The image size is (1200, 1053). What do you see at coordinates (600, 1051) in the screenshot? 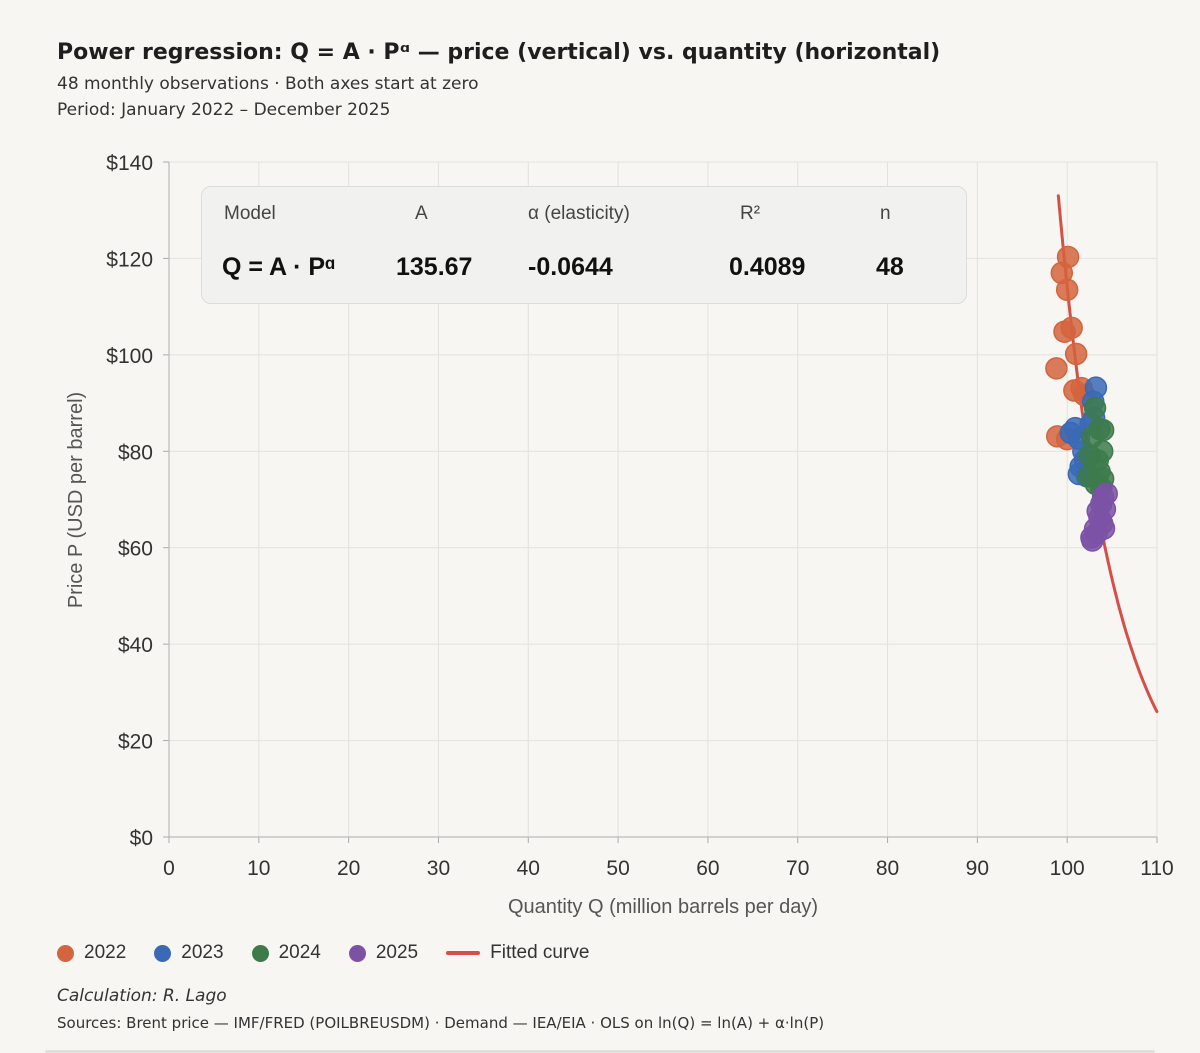
I see `bottom-divider` at bounding box center [600, 1051].